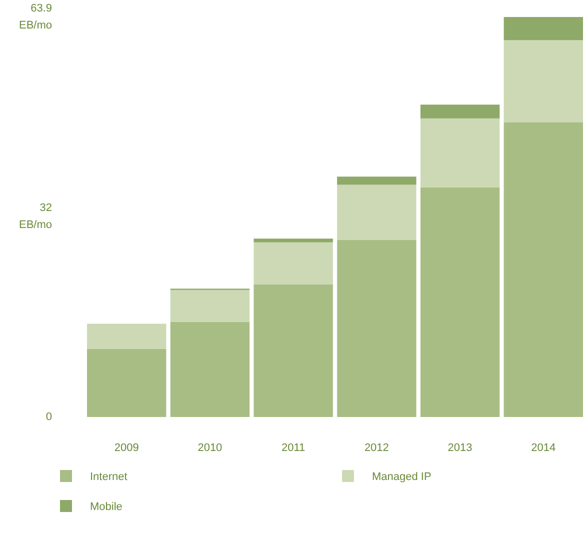 The image size is (586, 535). I want to click on x-tick-label: 2014, so click(543, 448).